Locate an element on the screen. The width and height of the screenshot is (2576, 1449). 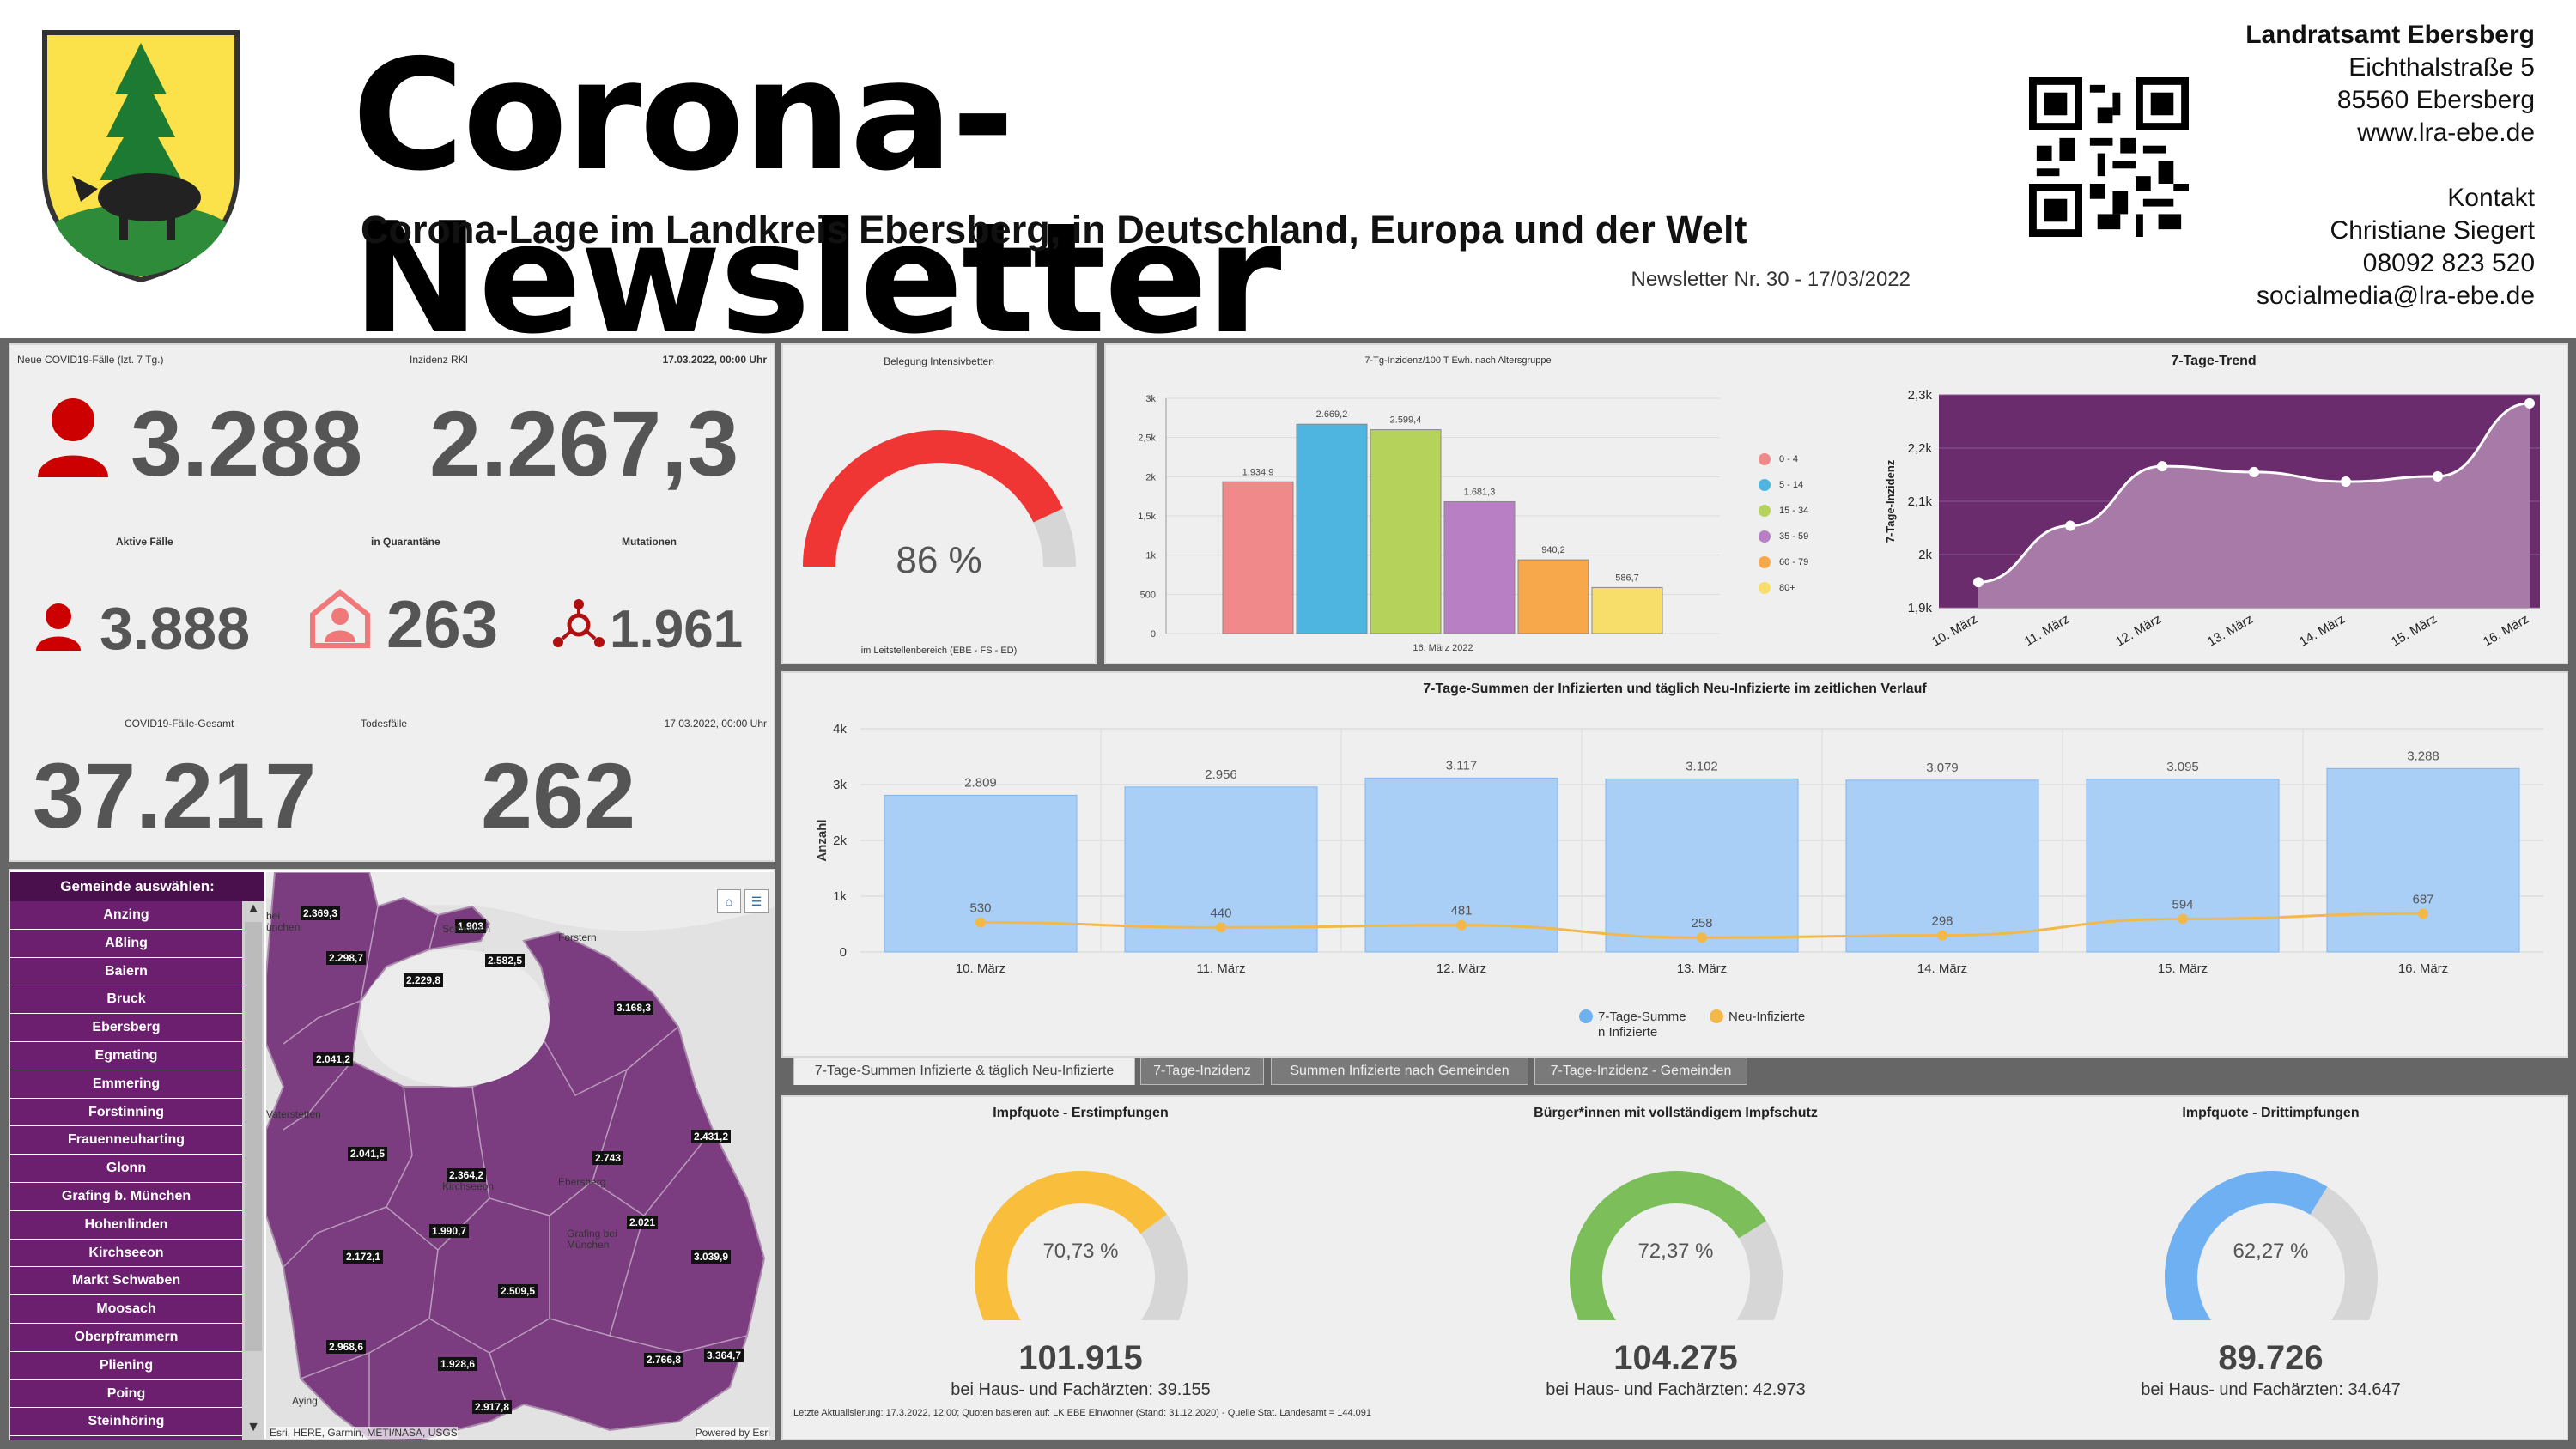
map-value-label: 2.369,3 is located at coordinates (321, 913).